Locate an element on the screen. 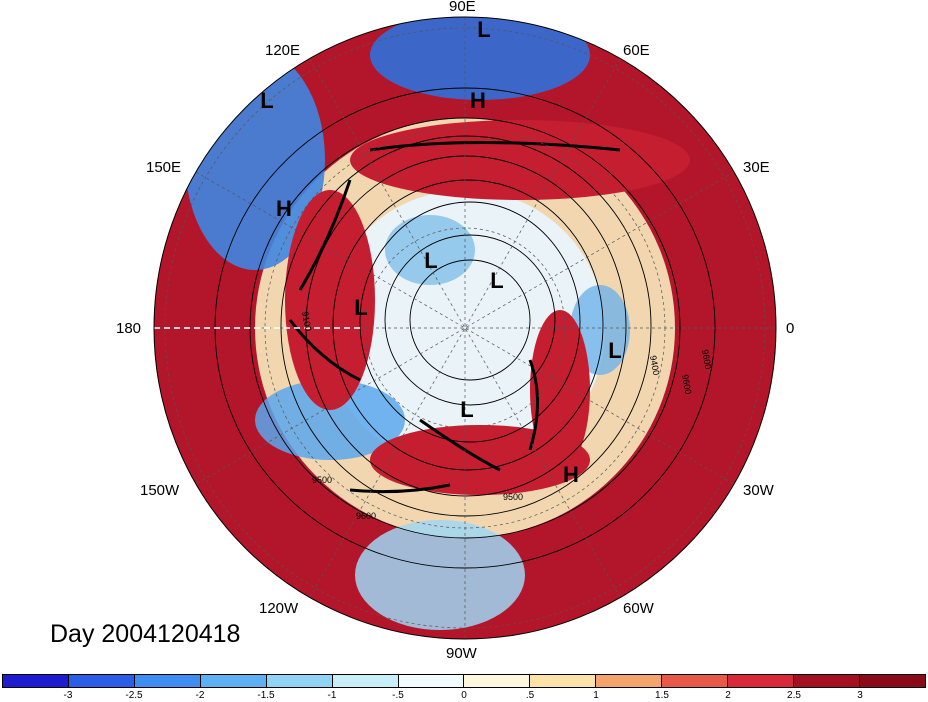  contour-value-label: 9100 is located at coordinates (306, 321).